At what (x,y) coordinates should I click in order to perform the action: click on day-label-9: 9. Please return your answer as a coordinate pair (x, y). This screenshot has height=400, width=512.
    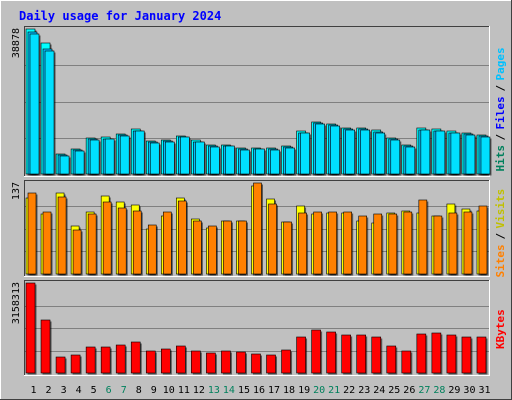
    Looking at the image, I should click on (154, 390).